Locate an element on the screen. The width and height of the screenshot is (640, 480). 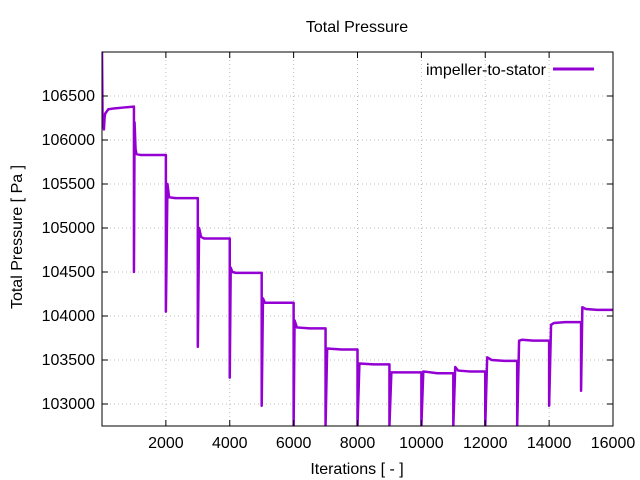
x-axis-label: Iterations [ - ] is located at coordinates (356, 469).